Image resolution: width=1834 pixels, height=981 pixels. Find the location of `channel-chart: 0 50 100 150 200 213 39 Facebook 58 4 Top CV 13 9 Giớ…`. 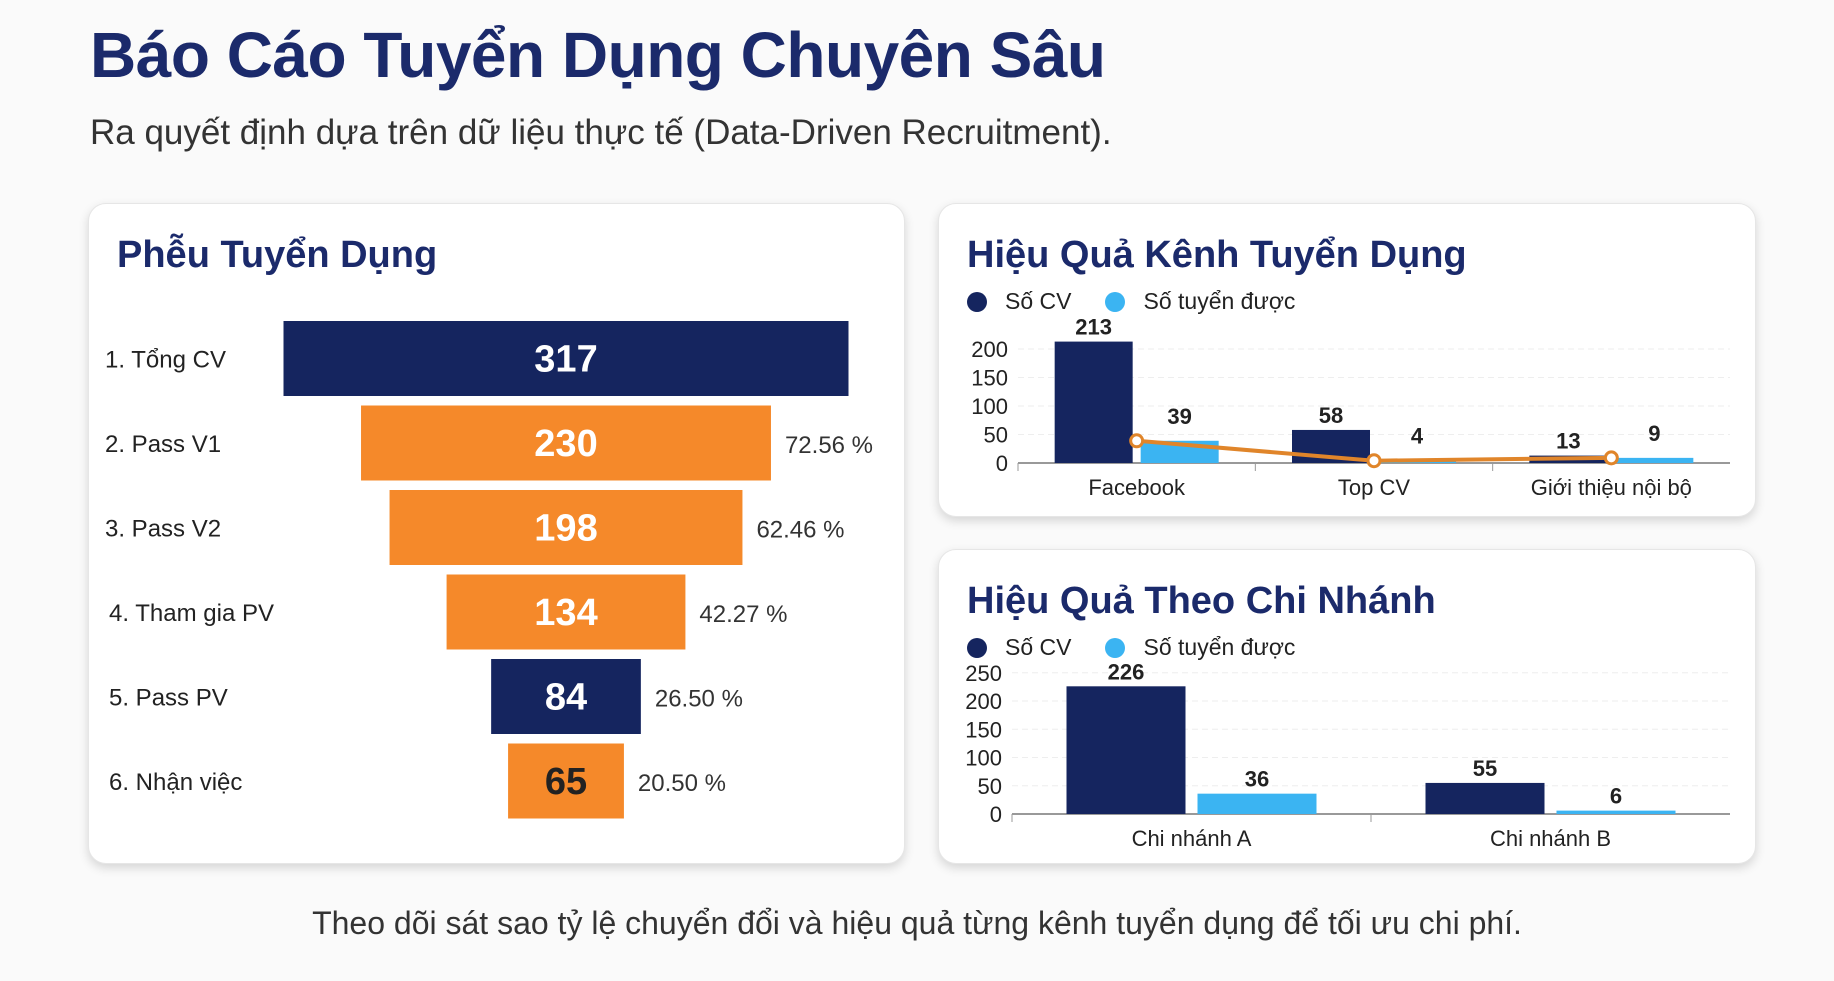

channel-chart: 0 50 100 150 200 213 39 Facebook 58 4 Top CV 13 9 Giớ… is located at coordinates (1350, 407).